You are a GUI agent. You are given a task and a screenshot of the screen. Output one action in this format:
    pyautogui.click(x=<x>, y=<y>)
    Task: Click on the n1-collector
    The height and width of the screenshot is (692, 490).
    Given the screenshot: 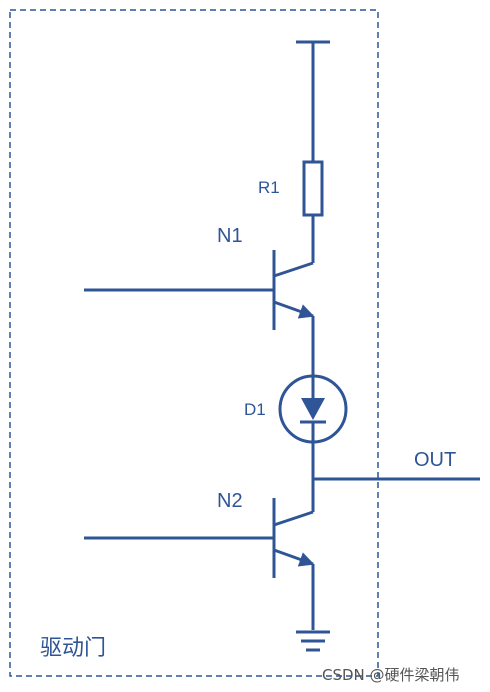 What is the action you would take?
    pyautogui.click(x=293, y=269)
    